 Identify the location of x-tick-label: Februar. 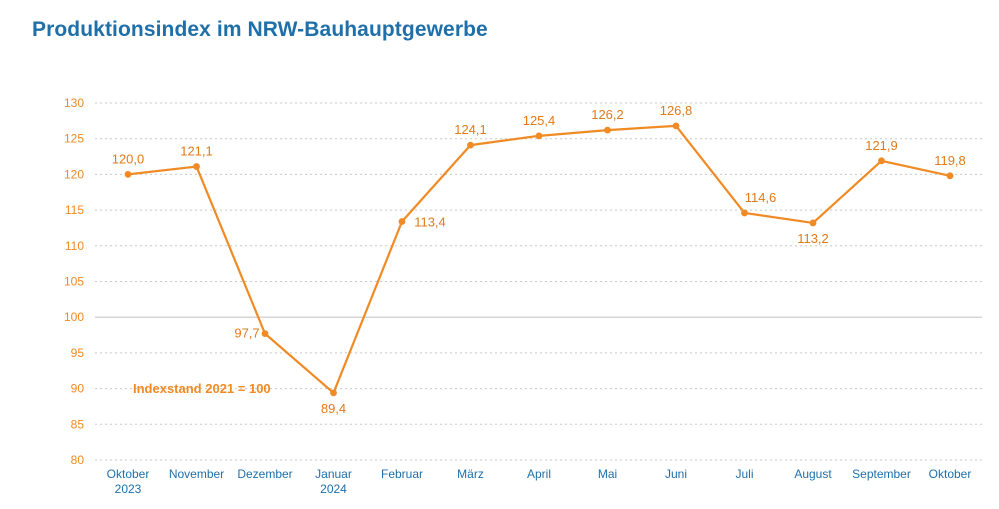
(402, 474).